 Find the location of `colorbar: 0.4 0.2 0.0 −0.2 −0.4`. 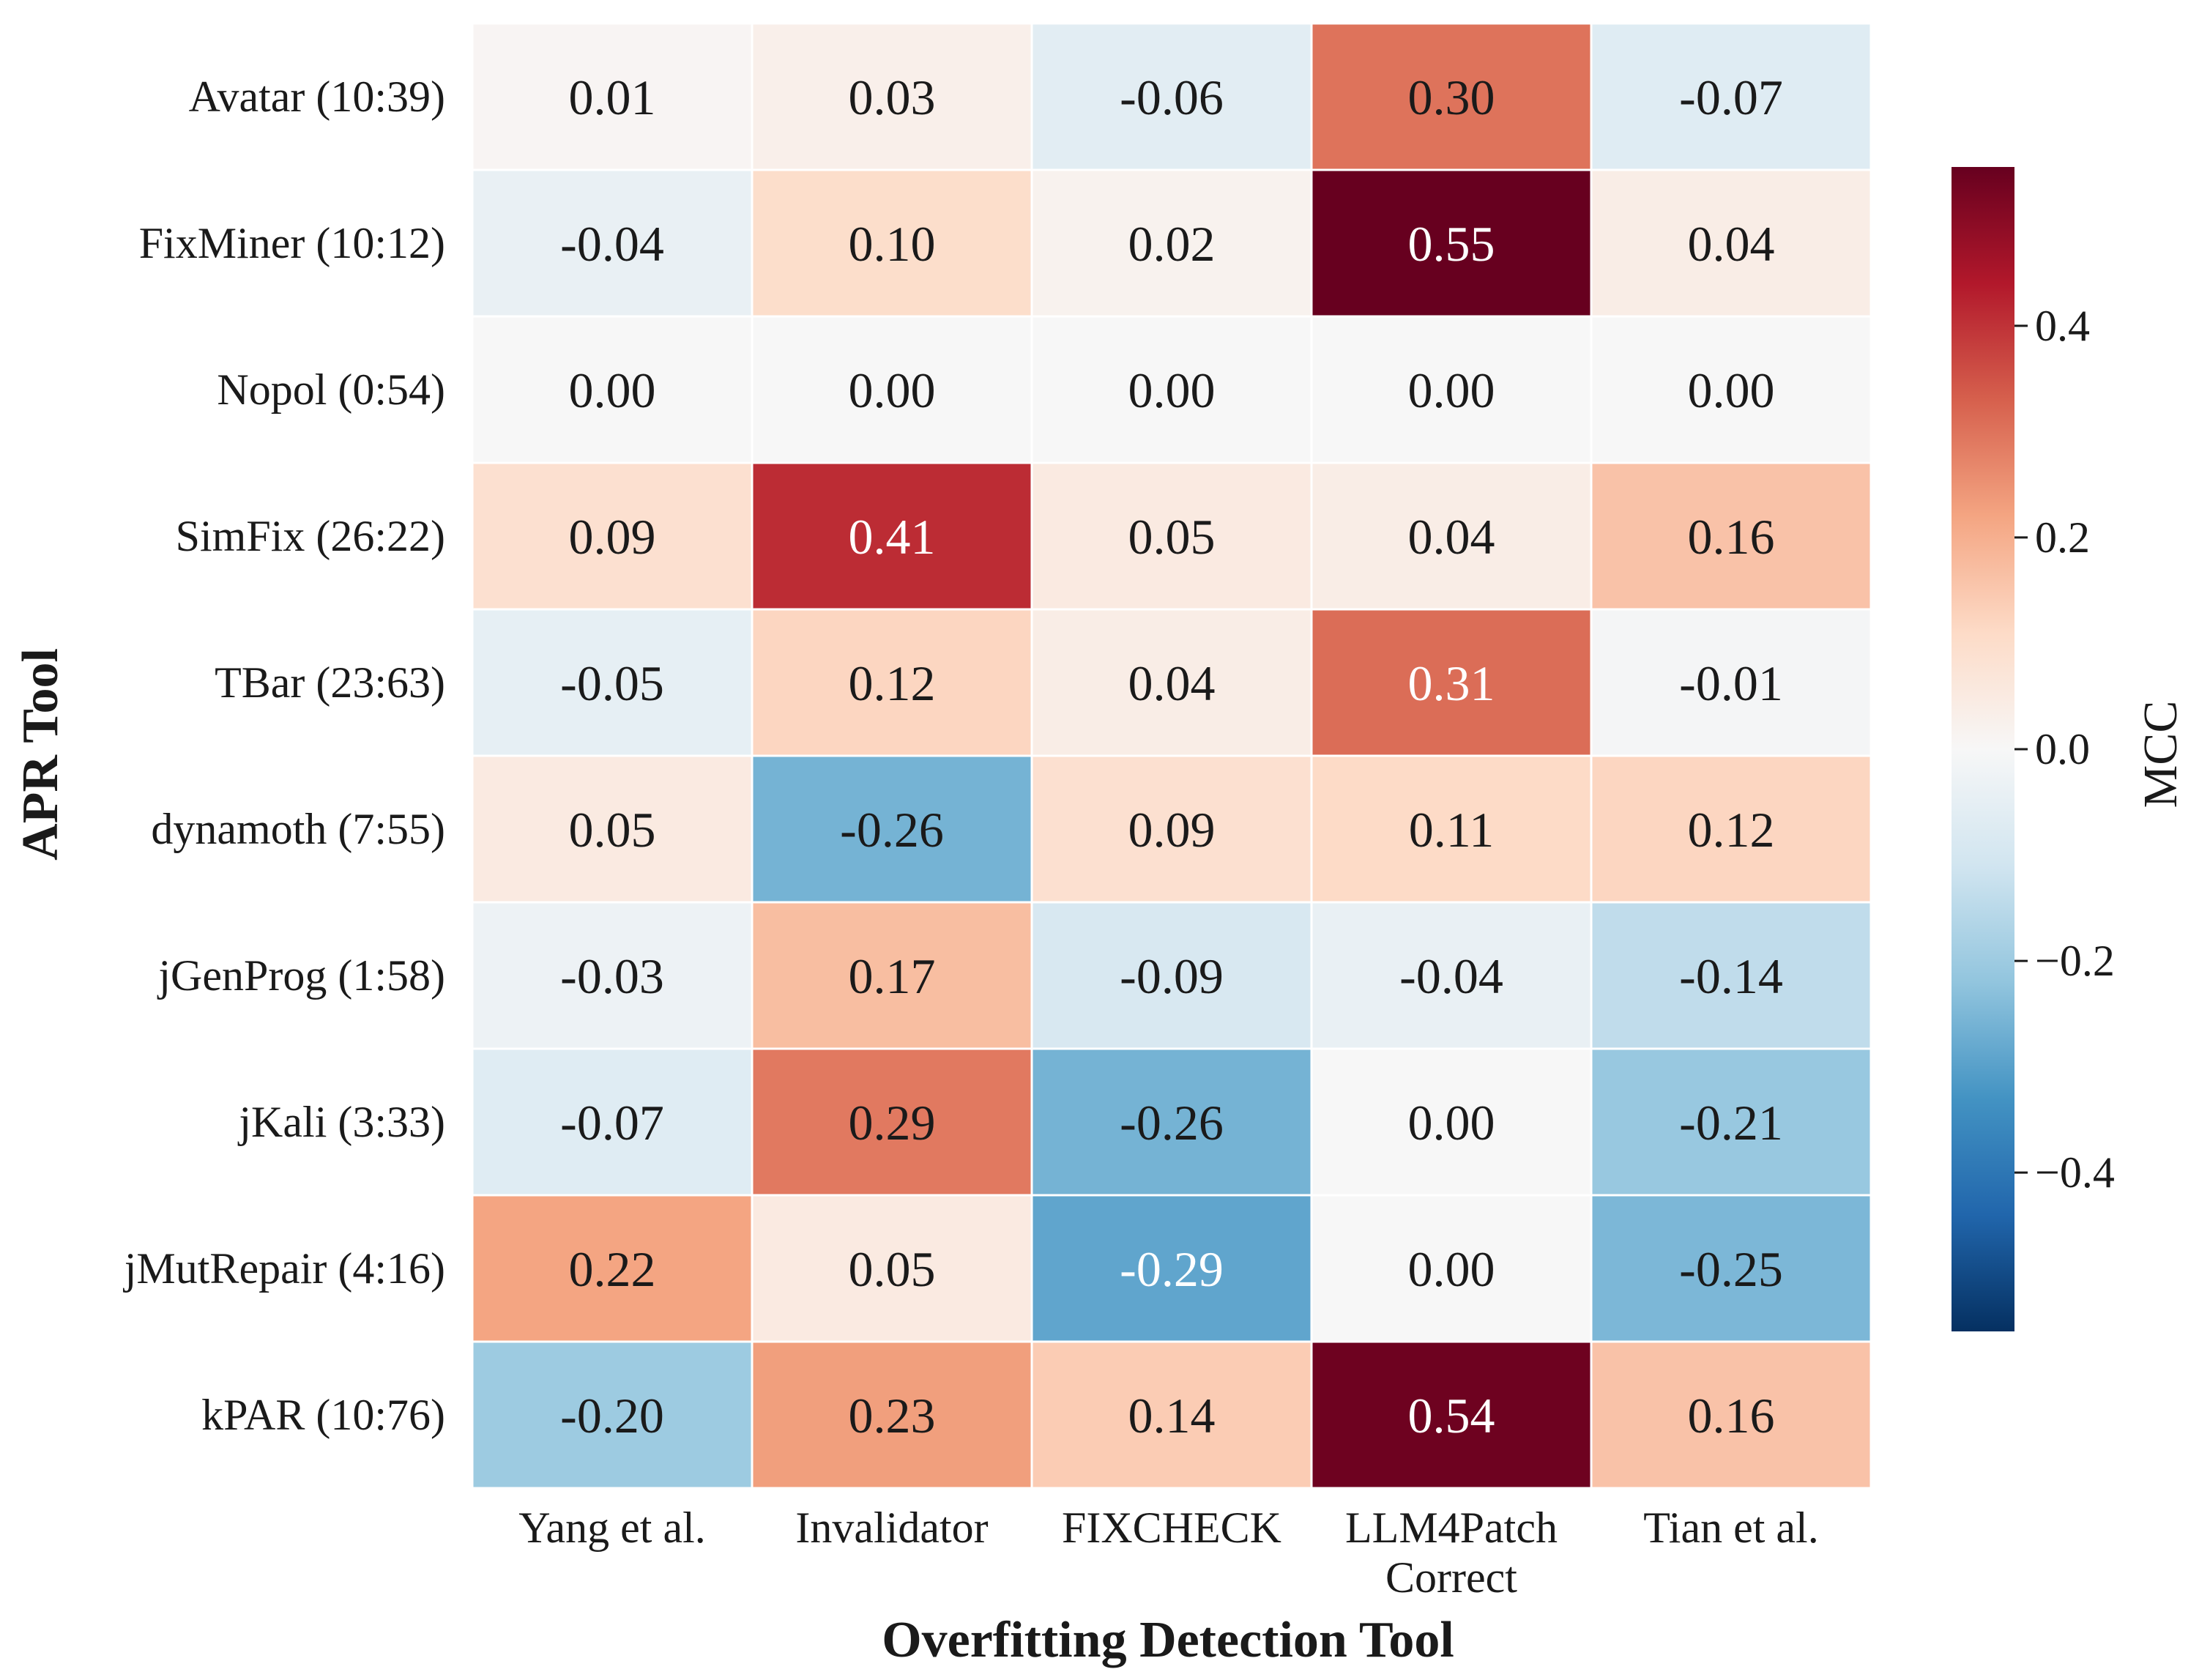

colorbar: 0.4 0.2 0.0 −0.2 −0.4 is located at coordinates (2033, 749).